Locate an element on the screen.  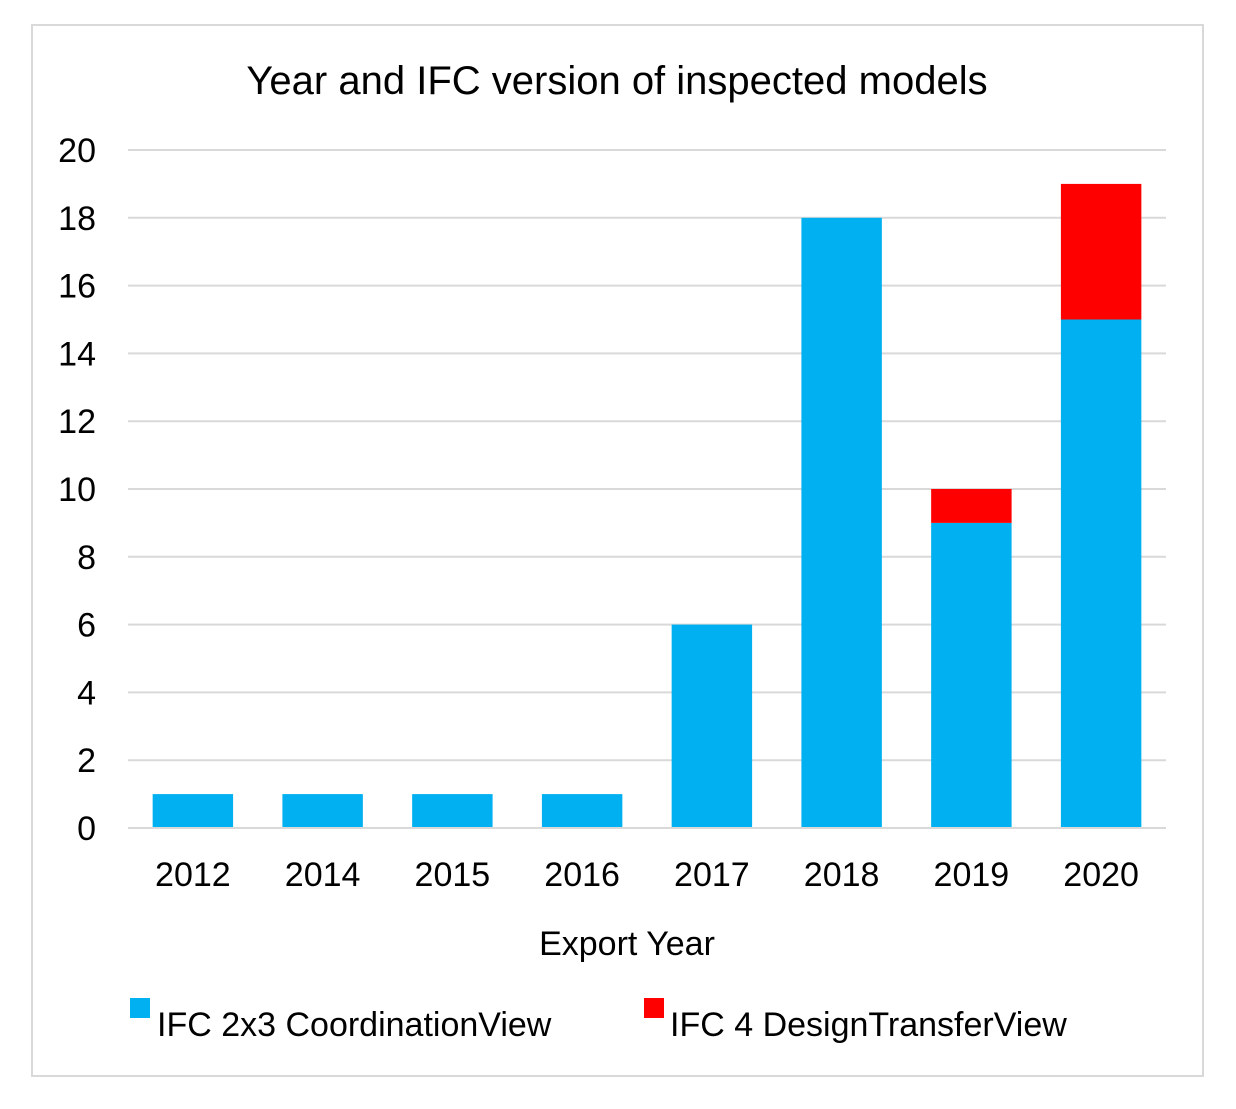
x-tick-label: 2020 is located at coordinates (1101, 875).